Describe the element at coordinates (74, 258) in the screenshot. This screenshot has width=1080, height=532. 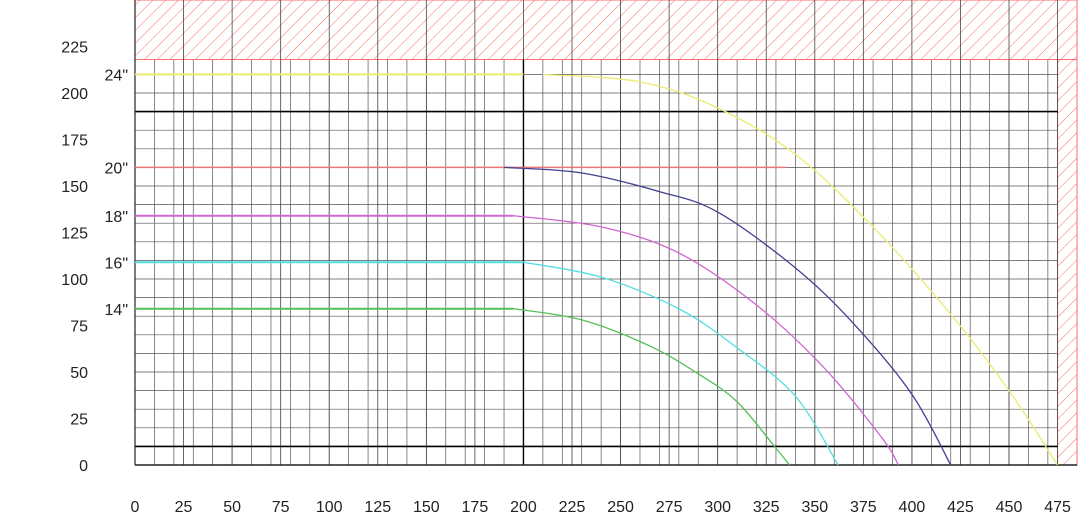
I see `y-axis-ticks: 0 25 50 75 100 125 150 175 200 225` at that location.